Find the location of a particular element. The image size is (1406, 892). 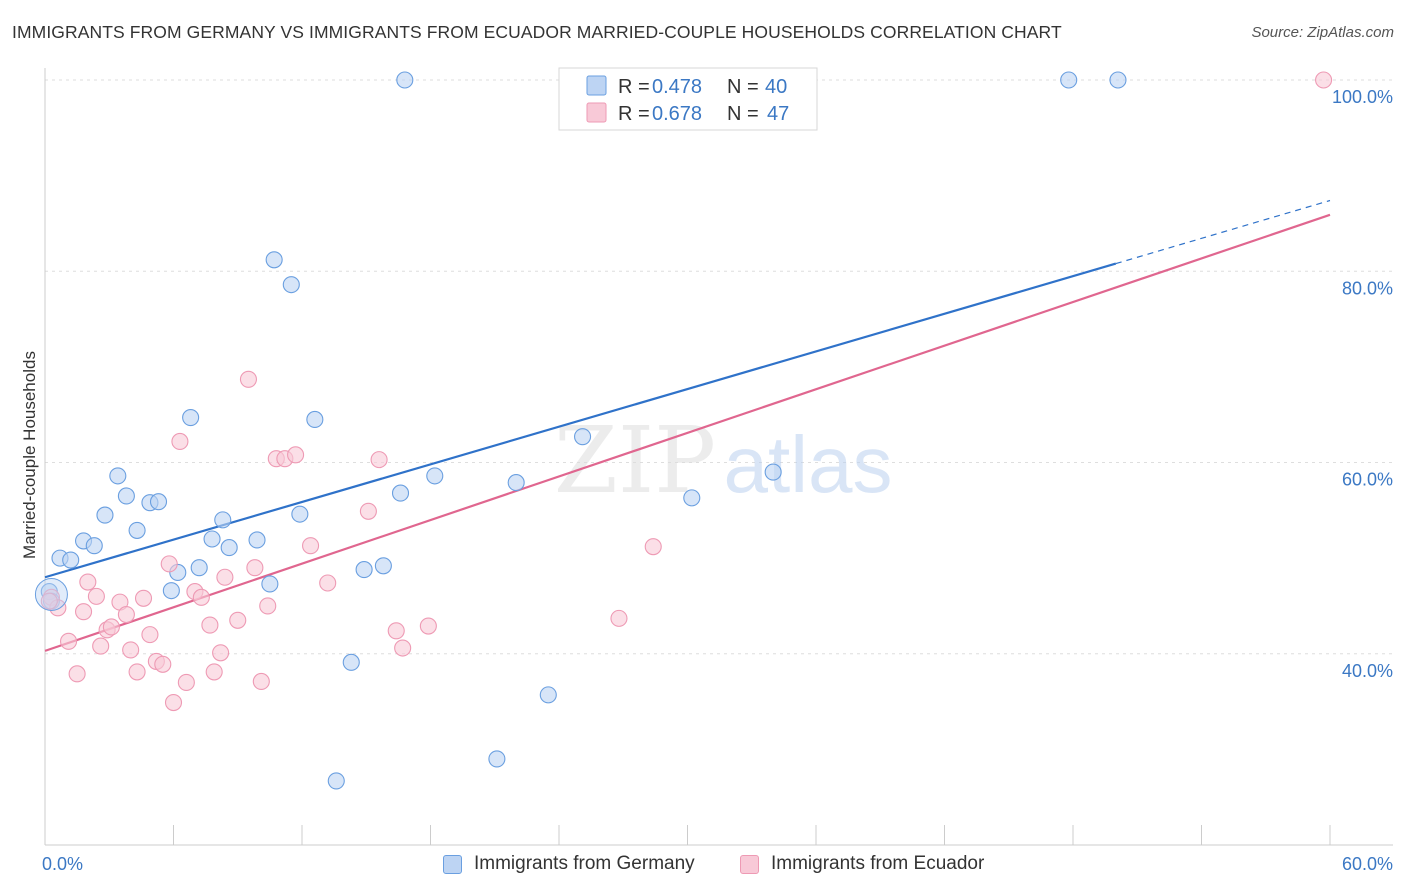

bottom-legend-germany: Immigrants from Germany is located at coordinates (569, 864).